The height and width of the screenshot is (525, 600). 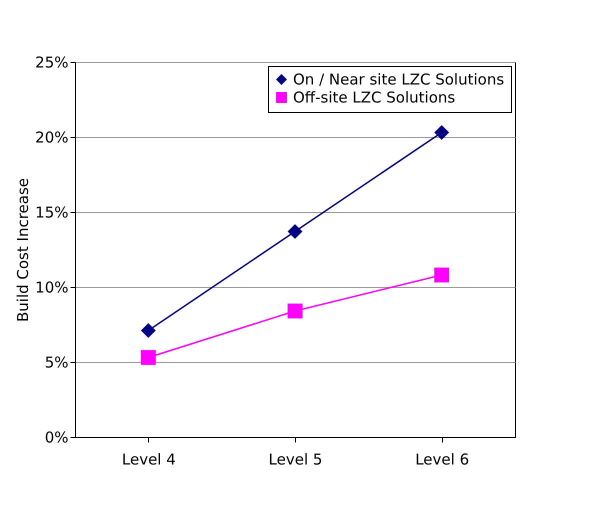 What do you see at coordinates (149, 459) in the screenshot?
I see `x-tick-label: Level 4` at bounding box center [149, 459].